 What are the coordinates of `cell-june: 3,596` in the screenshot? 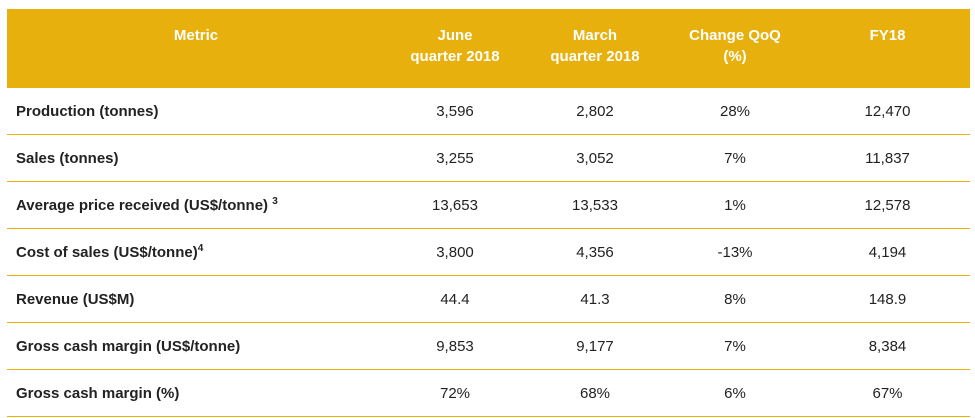 It's located at (455, 111).